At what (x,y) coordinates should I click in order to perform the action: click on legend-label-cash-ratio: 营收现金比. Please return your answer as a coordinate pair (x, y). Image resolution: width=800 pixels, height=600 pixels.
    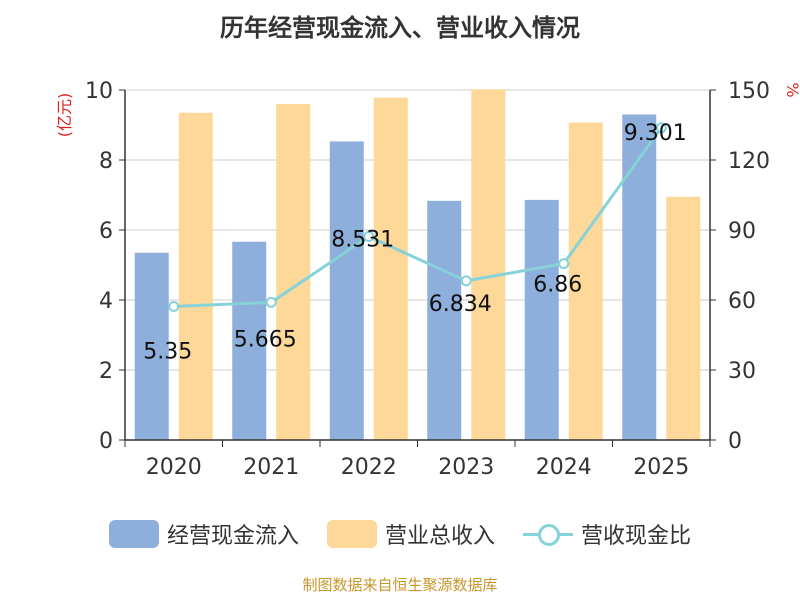
    Looking at the image, I should click on (636, 536).